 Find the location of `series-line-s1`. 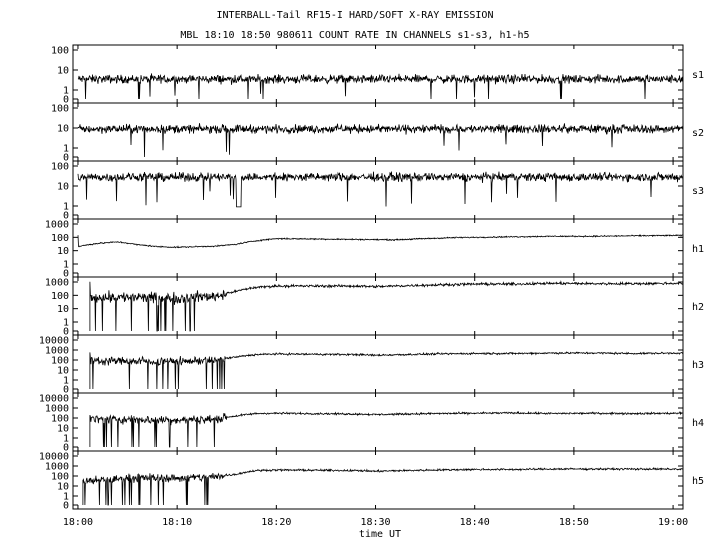

series-line-s1 is located at coordinates (380, 86).